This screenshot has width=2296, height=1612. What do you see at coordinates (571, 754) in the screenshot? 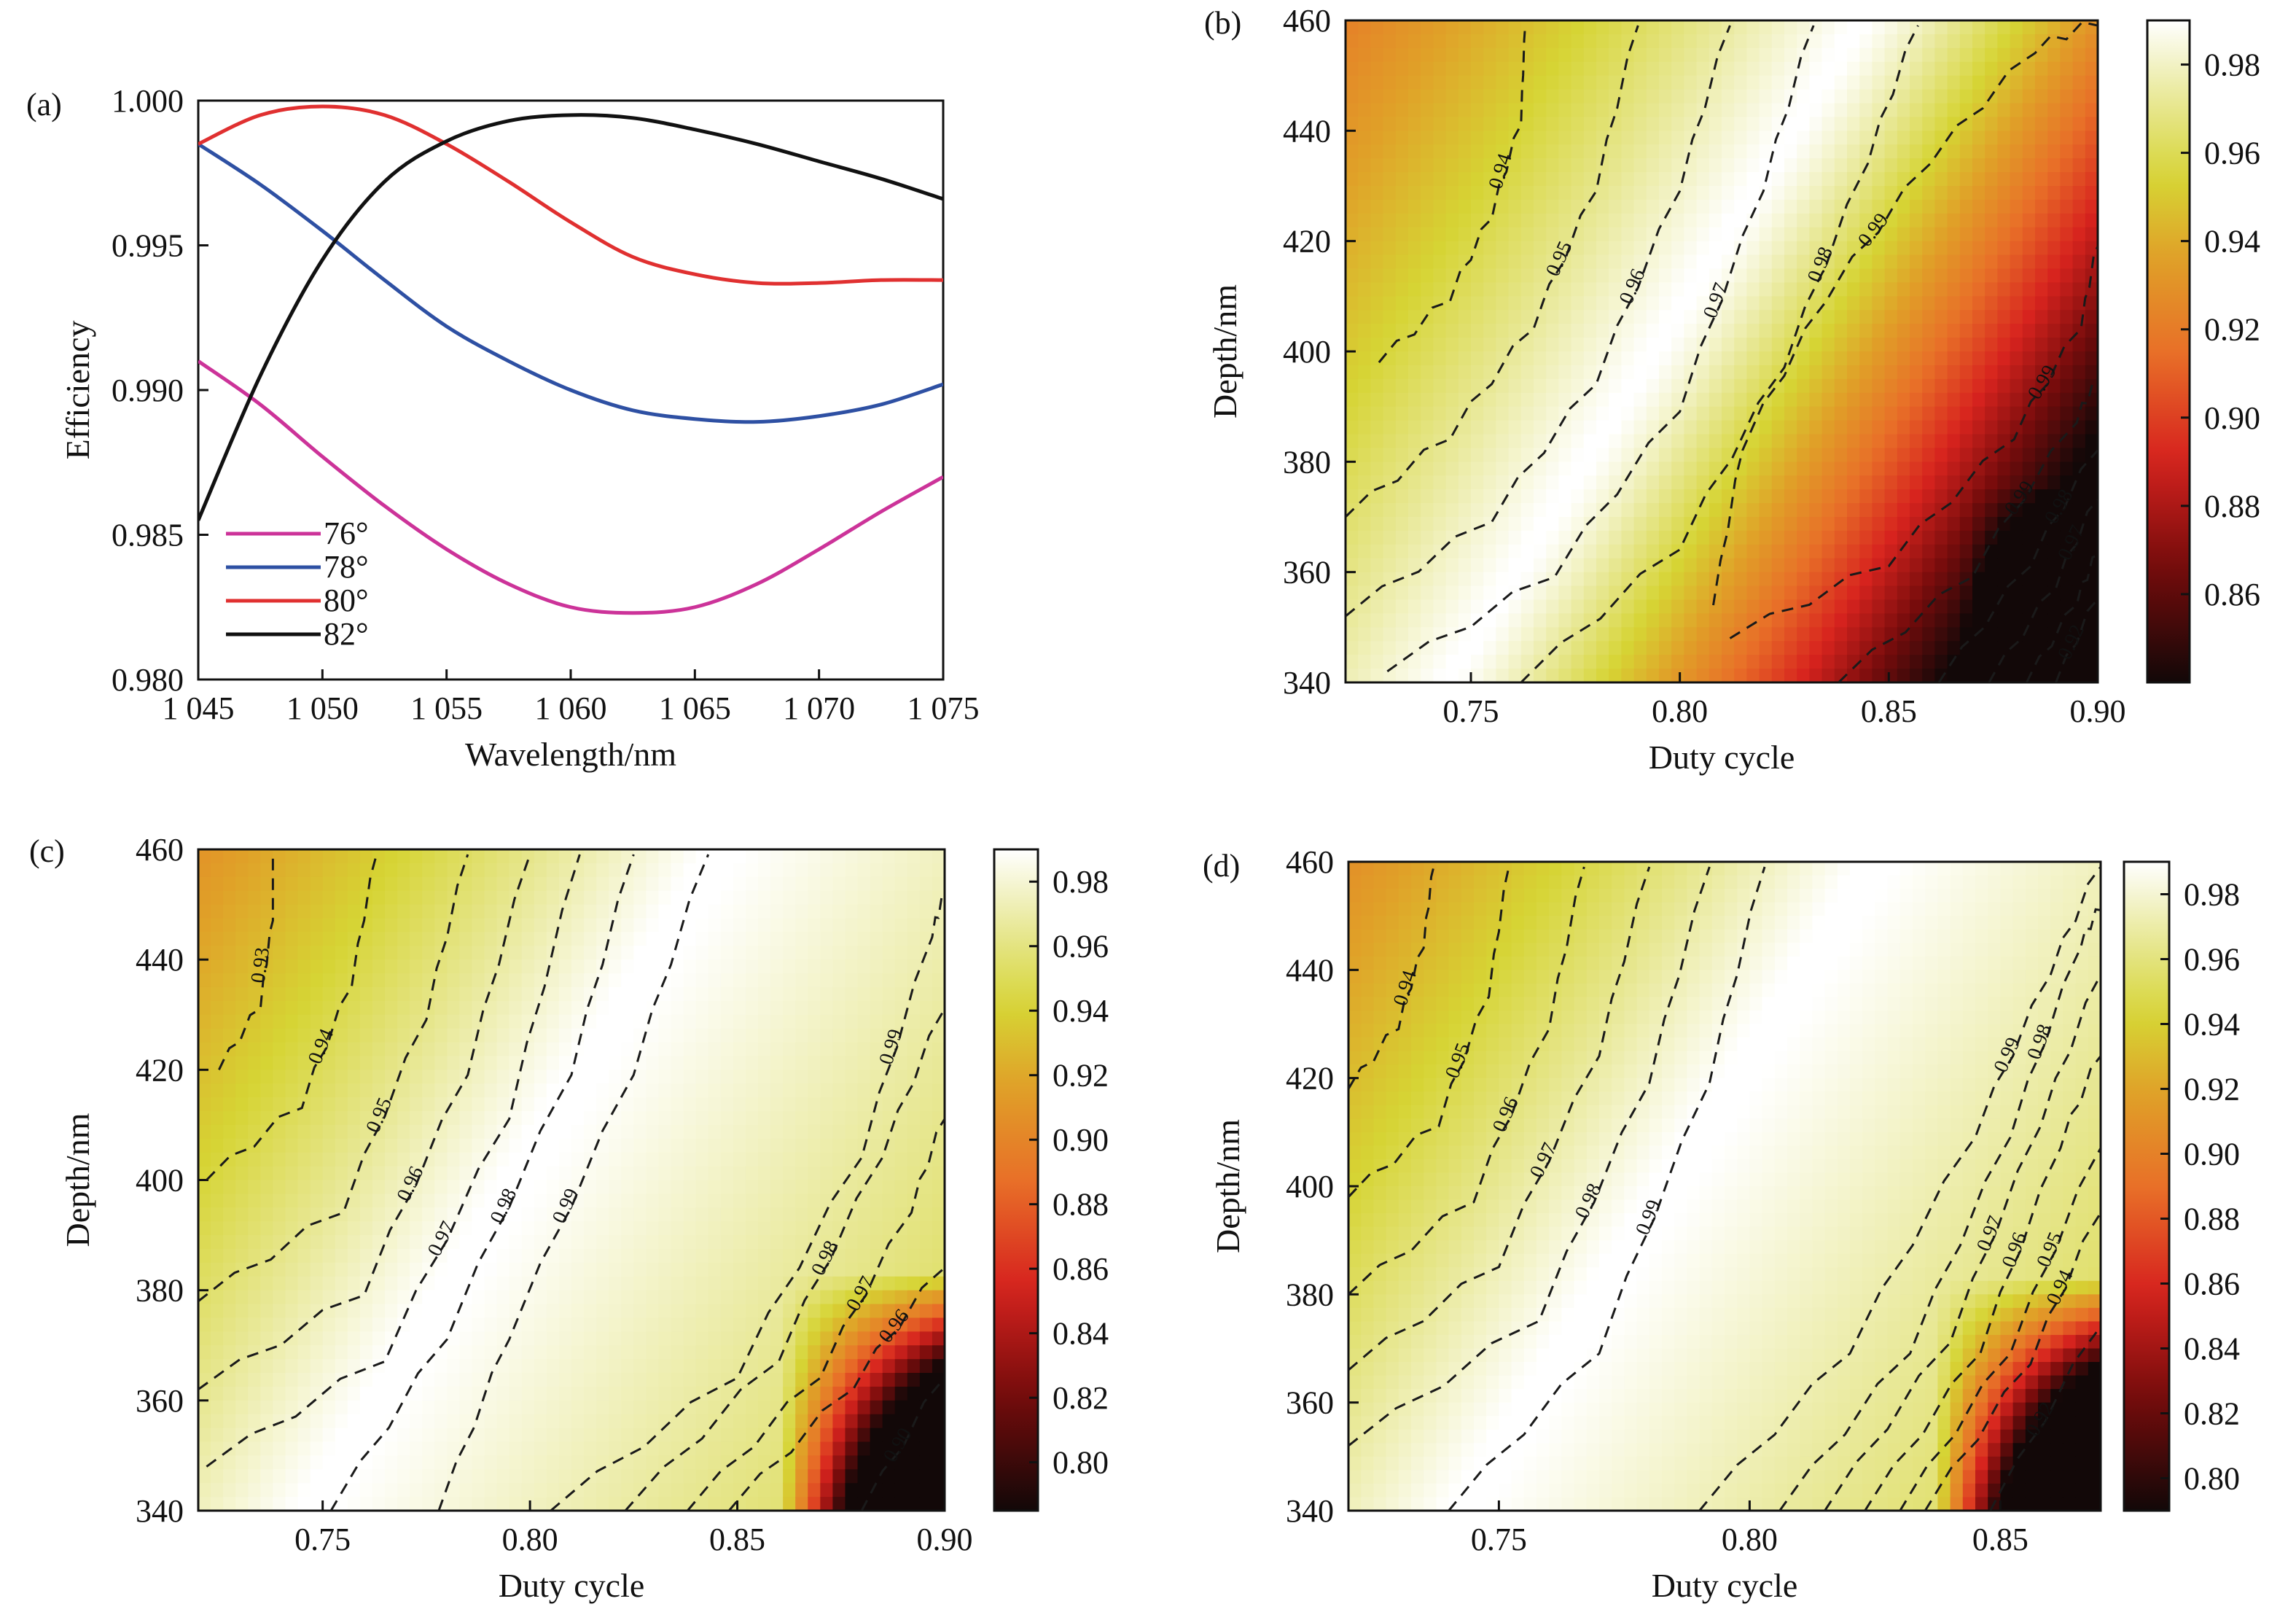
I see `x-axis-label: Wavelength/nm` at bounding box center [571, 754].